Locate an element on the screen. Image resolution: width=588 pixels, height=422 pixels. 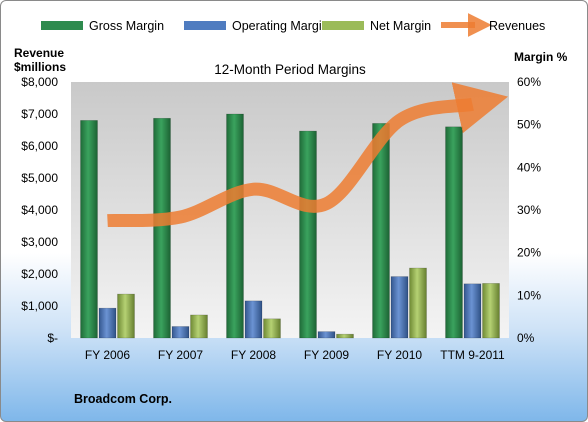
right-tick-label: 30% is located at coordinates (529, 210).